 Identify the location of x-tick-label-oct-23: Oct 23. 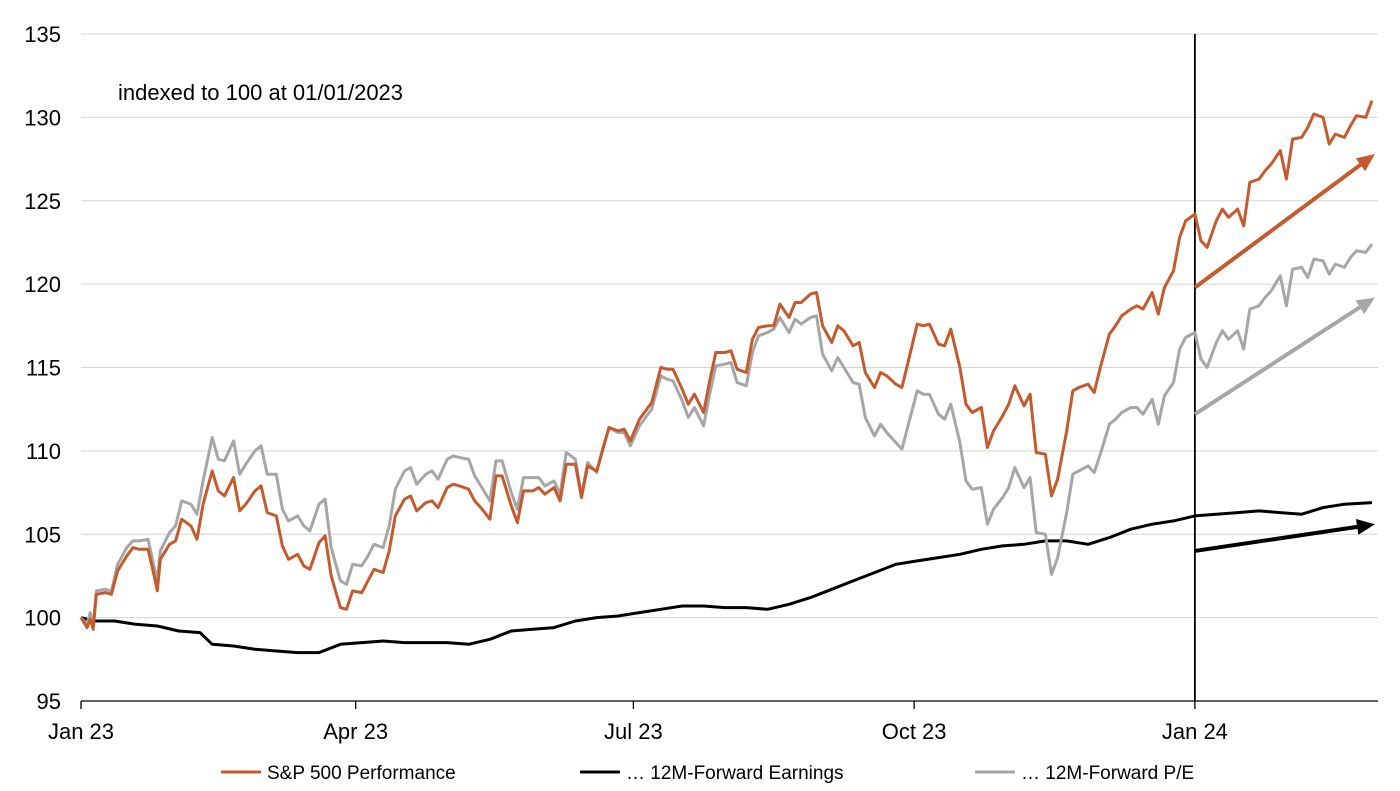
(914, 731).